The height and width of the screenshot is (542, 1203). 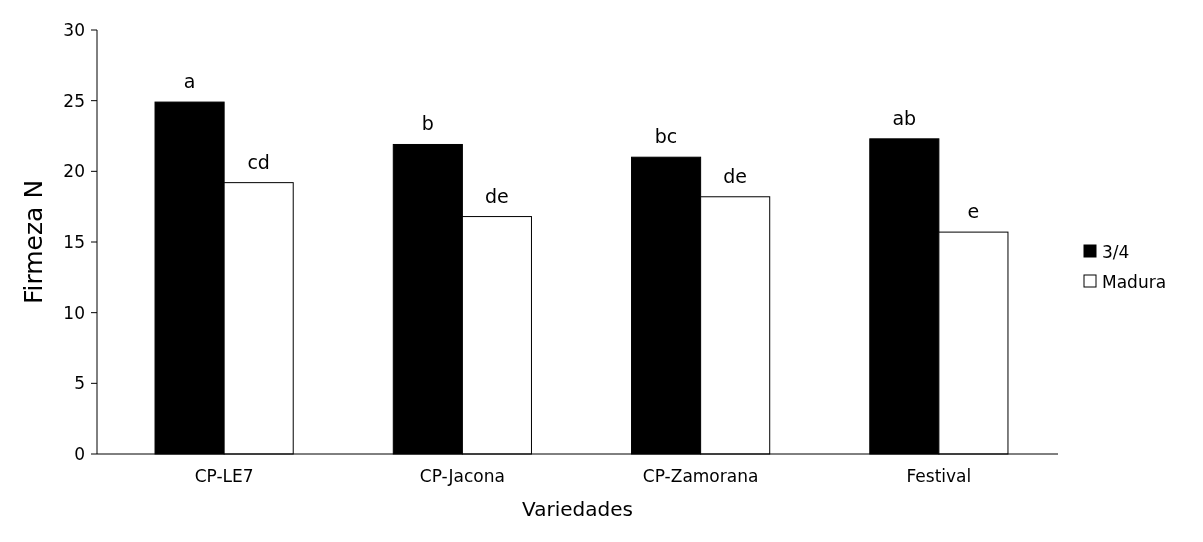 I want to click on x-tick-label: CP-Jacona, so click(x=462, y=476).